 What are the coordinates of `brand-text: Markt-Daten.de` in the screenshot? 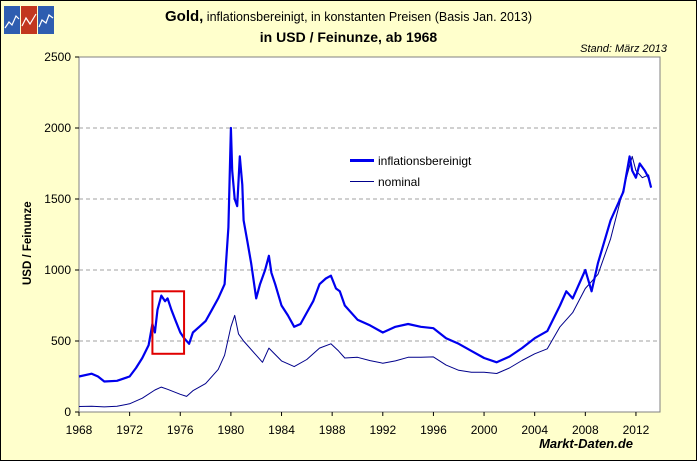 It's located at (586, 443).